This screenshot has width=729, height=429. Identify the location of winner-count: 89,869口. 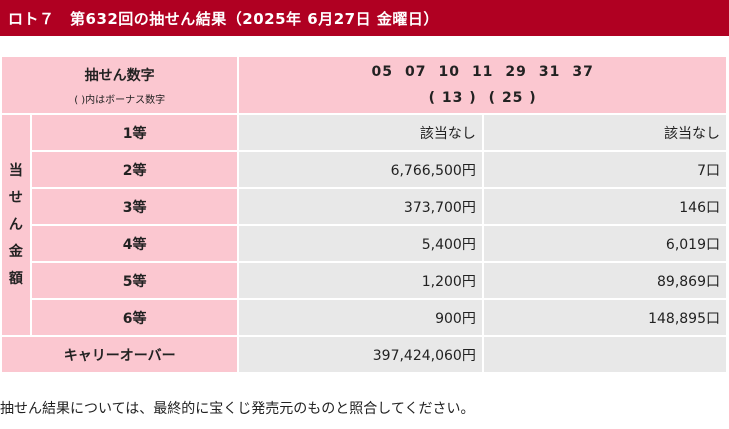
(604, 280).